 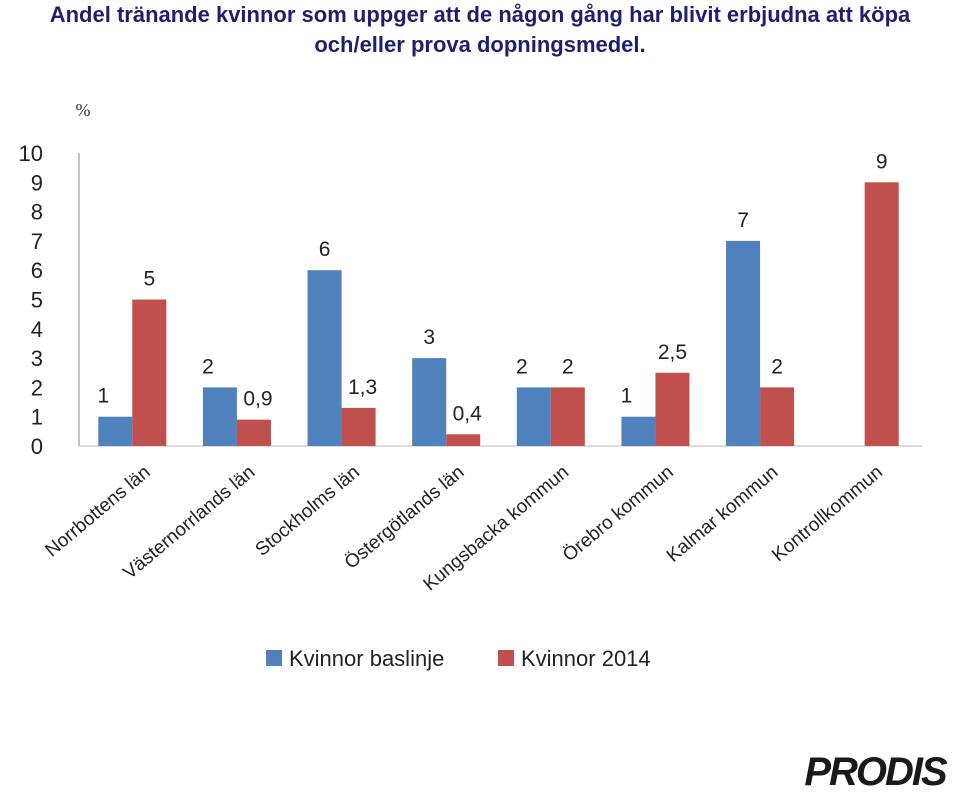 What do you see at coordinates (882, 161) in the screenshot?
I see `data-label: 9` at bounding box center [882, 161].